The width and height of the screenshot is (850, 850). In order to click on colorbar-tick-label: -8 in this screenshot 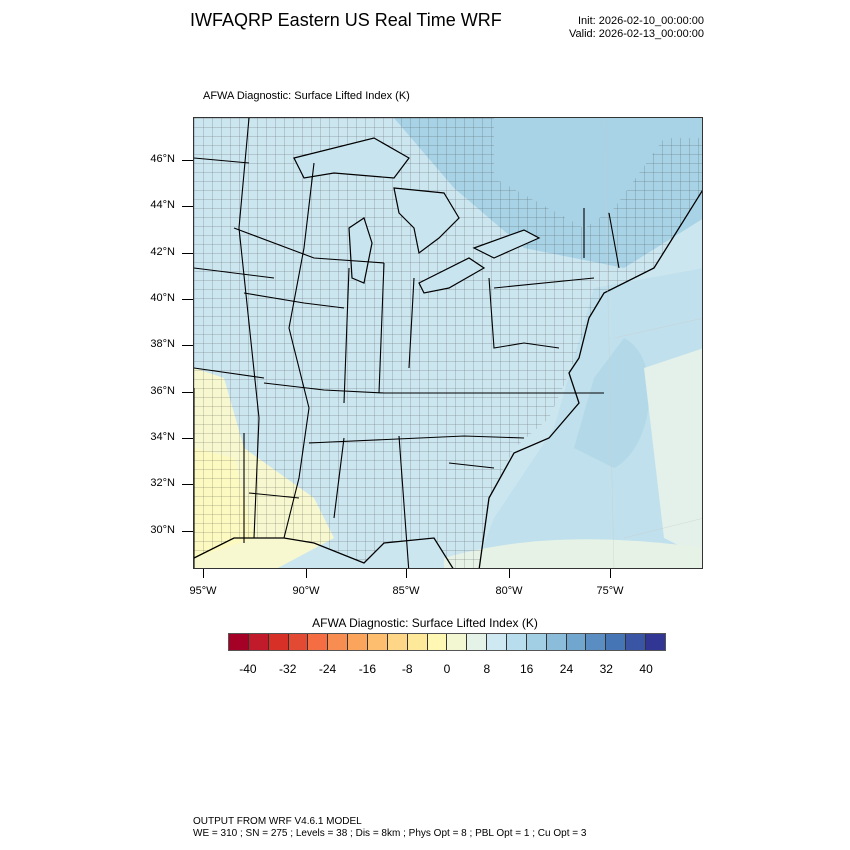, I will do `click(407, 669)`.